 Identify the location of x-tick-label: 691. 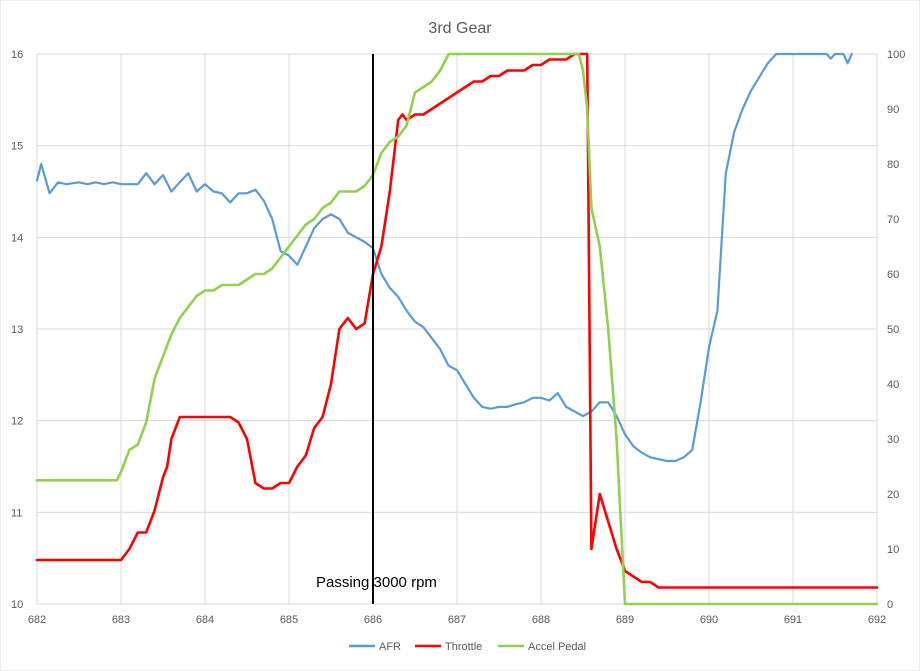
(793, 620).